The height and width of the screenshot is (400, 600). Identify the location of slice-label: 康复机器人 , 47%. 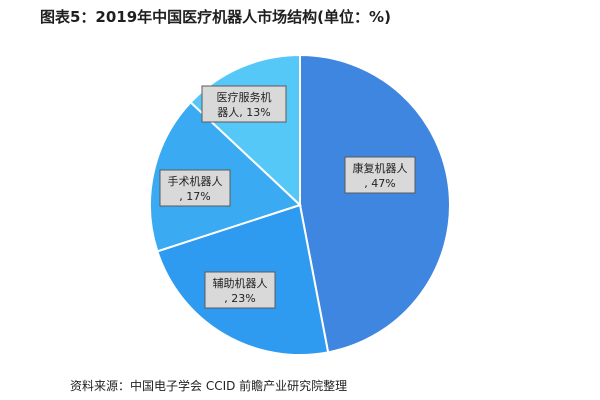
(380, 175).